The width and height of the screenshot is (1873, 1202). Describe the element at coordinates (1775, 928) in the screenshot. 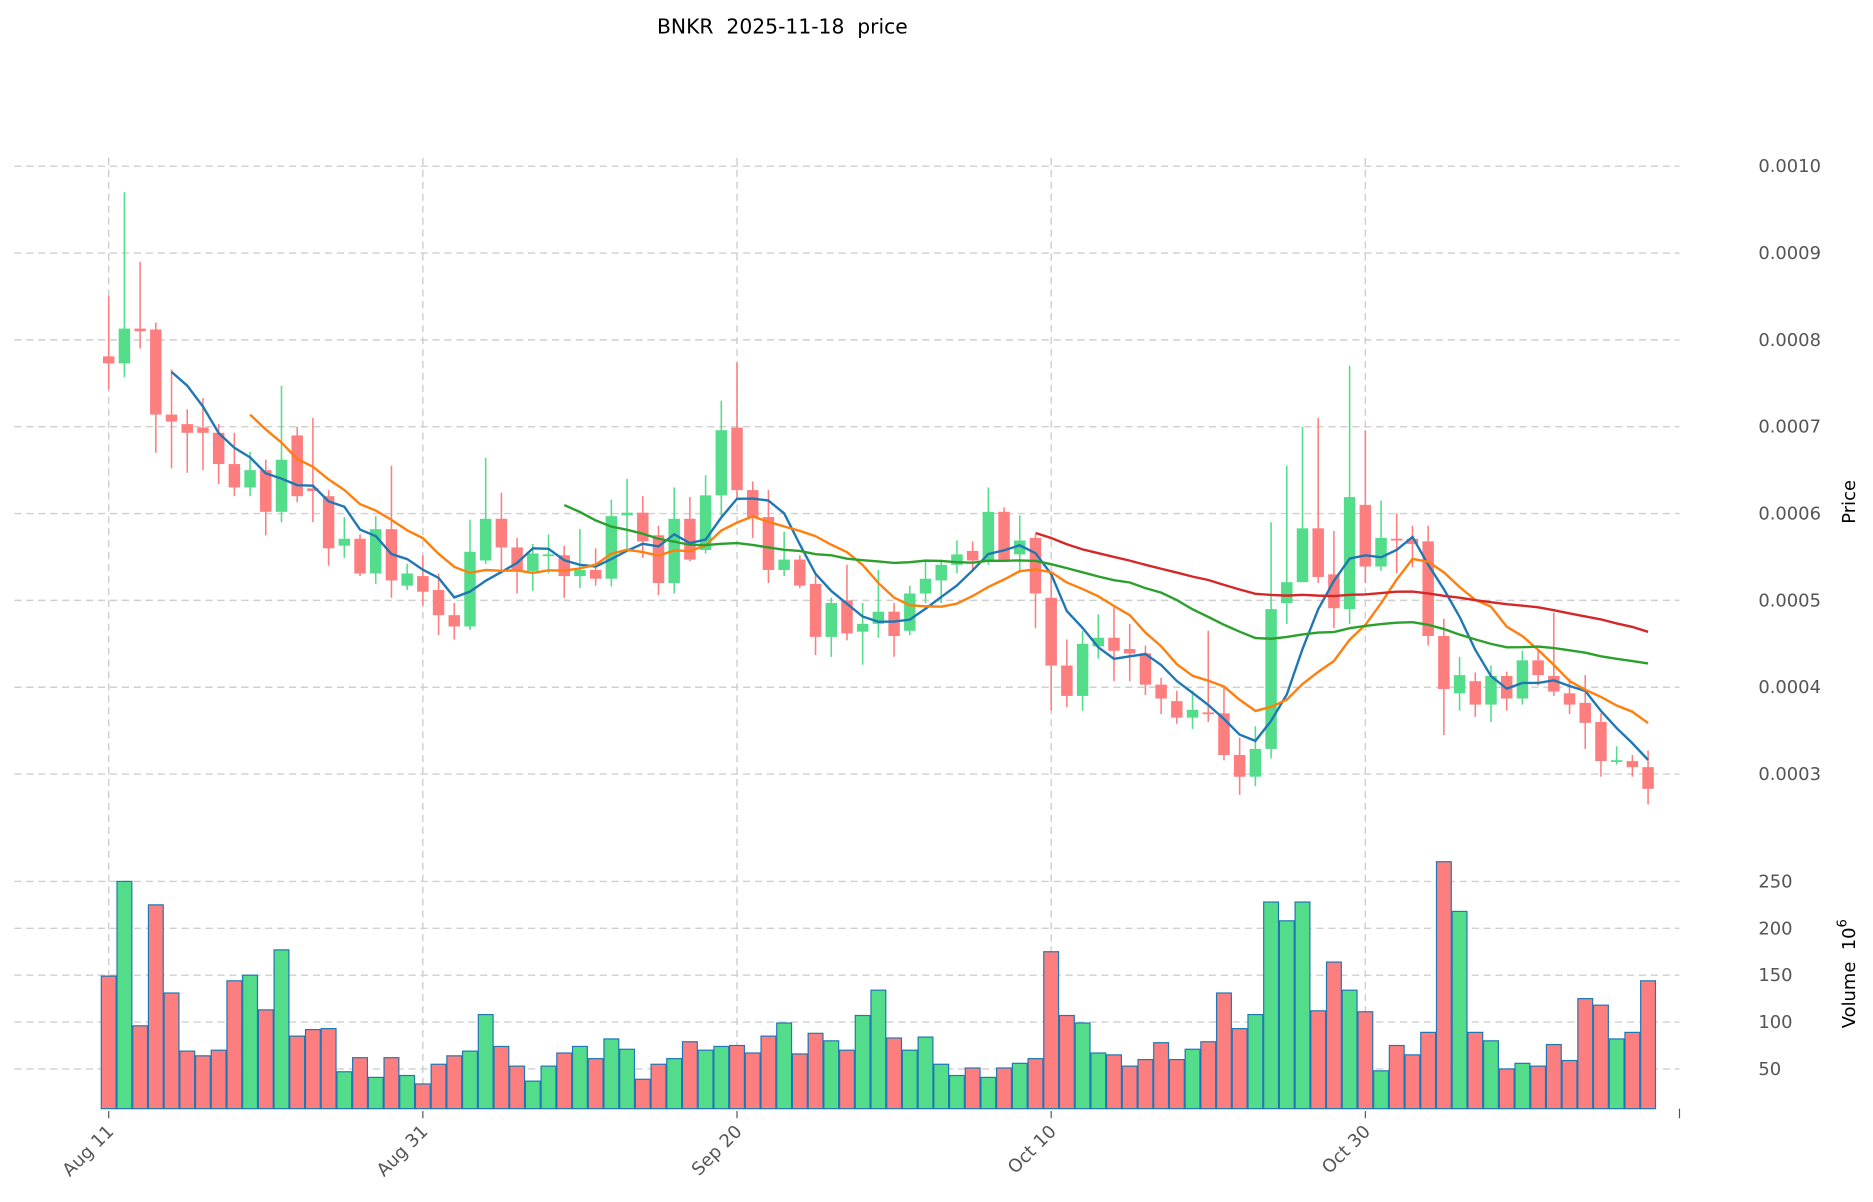

I see `volume-tick-label: 200` at that location.